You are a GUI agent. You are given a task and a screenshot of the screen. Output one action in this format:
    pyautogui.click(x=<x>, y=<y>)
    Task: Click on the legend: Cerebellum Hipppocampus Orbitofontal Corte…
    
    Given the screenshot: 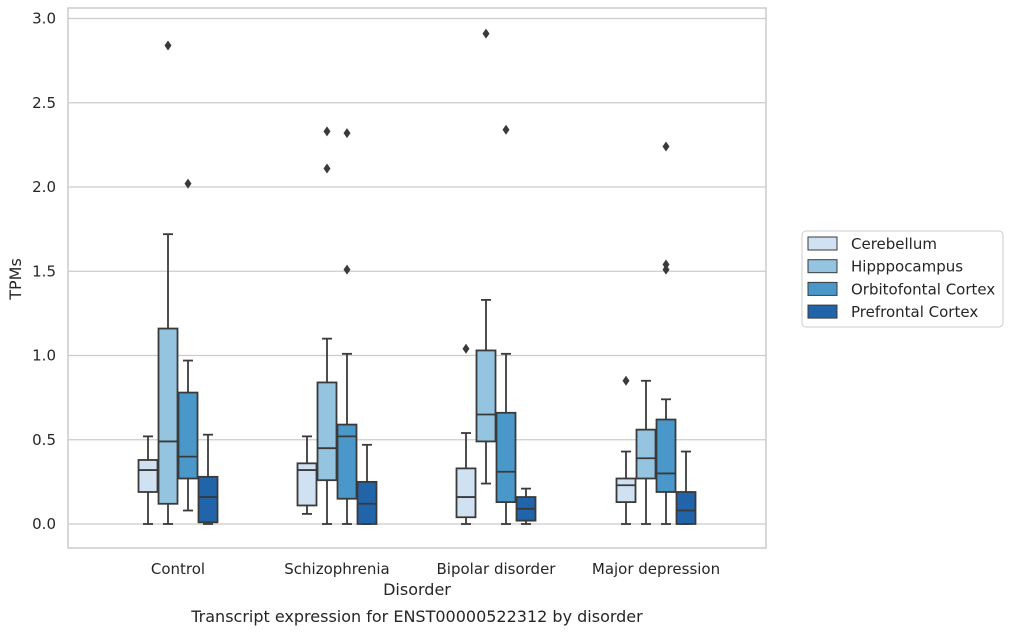 What is the action you would take?
    pyautogui.click(x=902, y=279)
    